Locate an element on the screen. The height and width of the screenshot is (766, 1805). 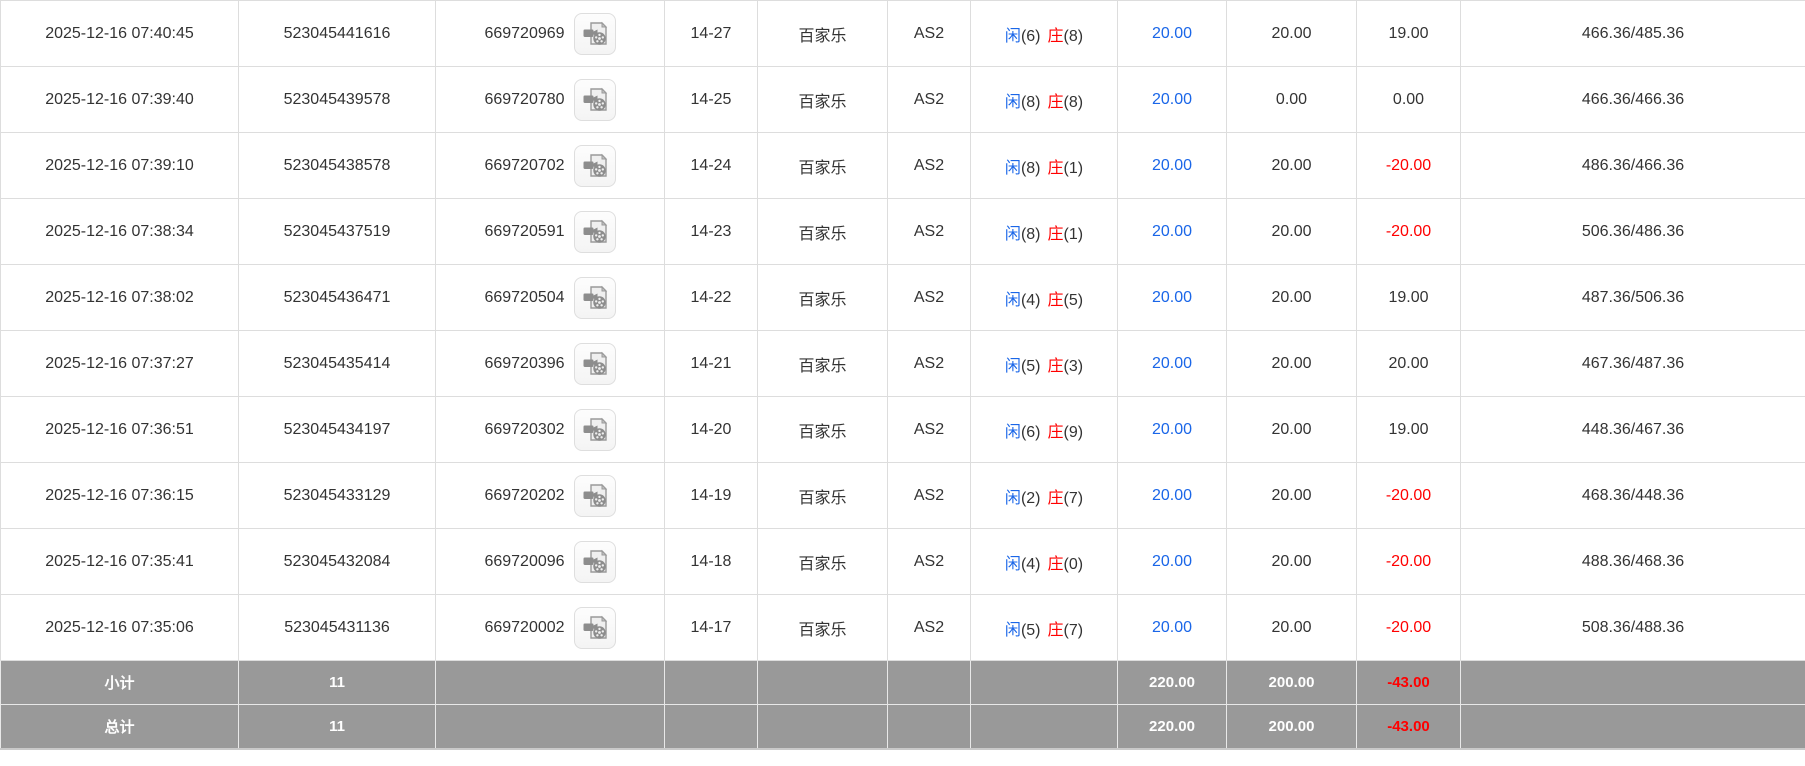
player-result-score: (8) is located at coordinates (1030, 168).